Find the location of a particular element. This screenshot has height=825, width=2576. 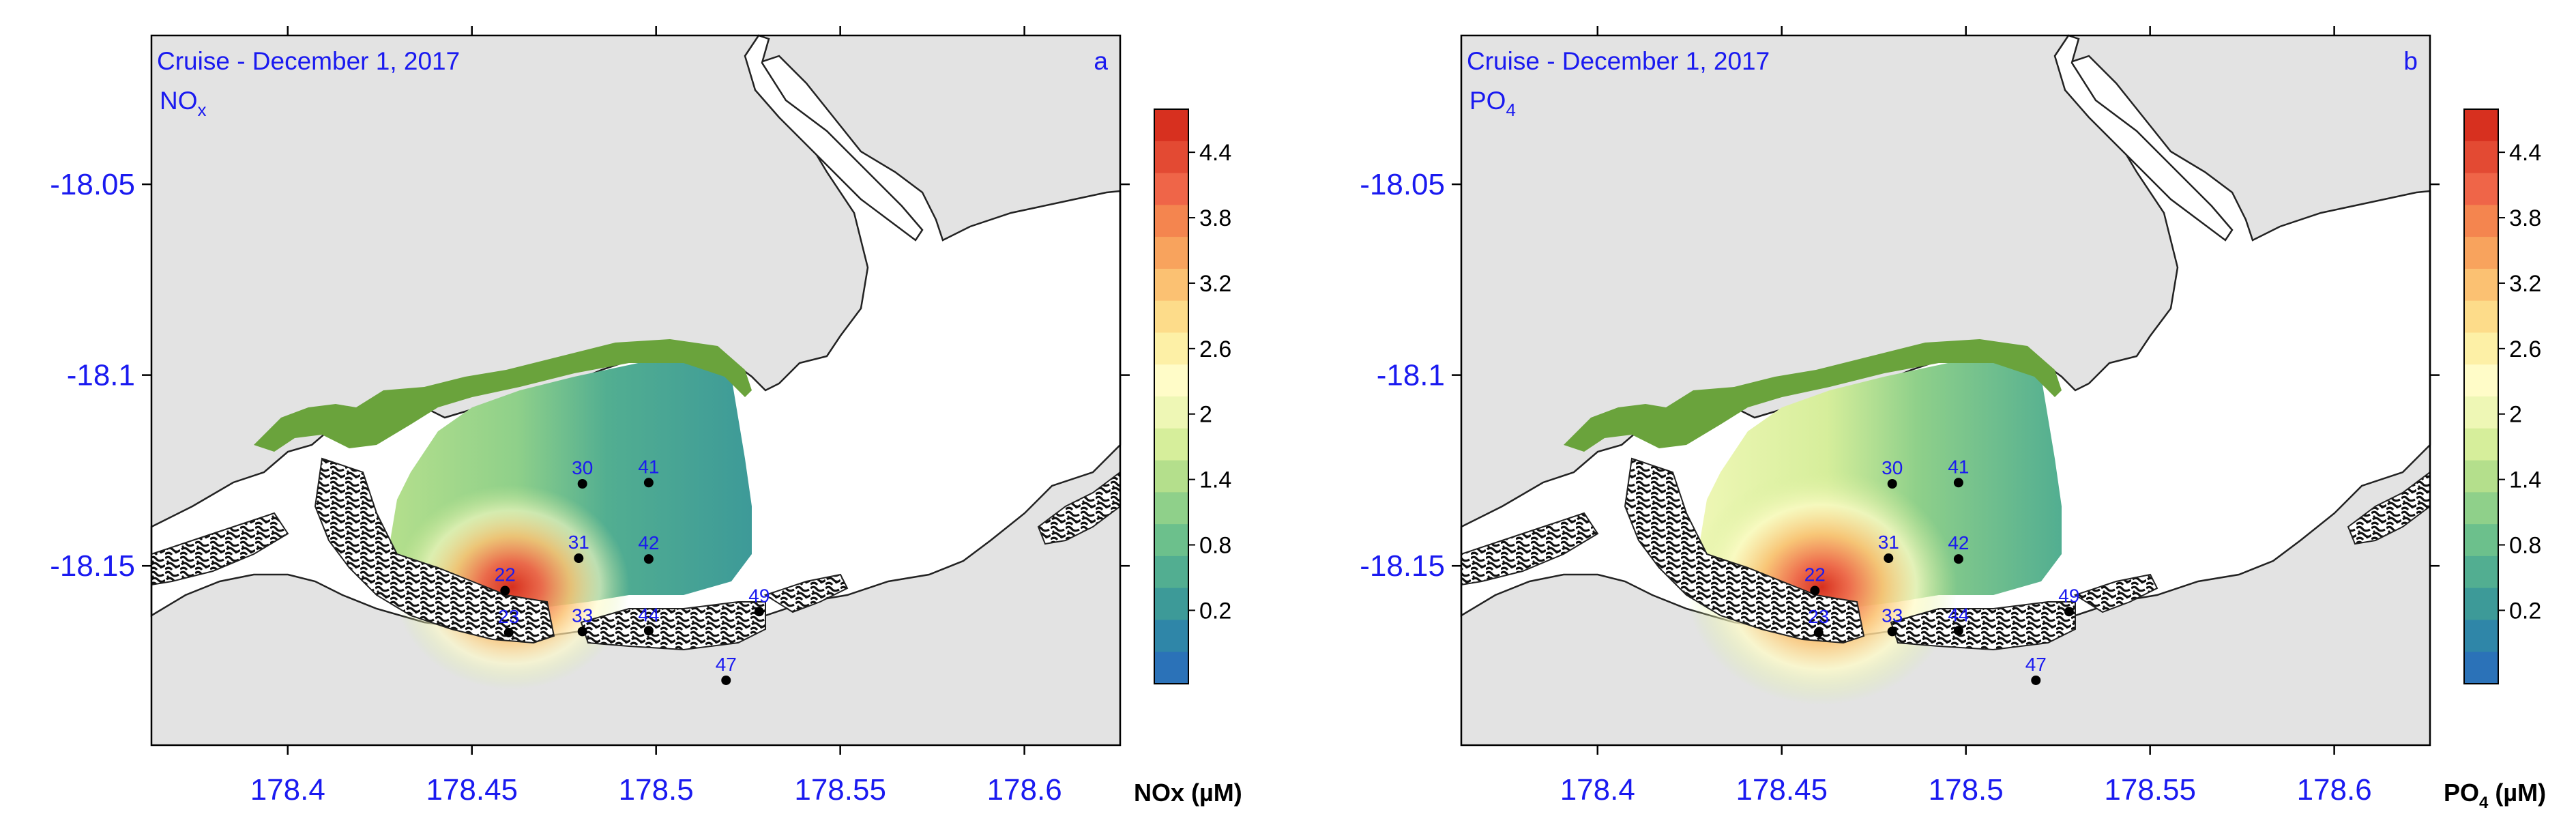

colorbar-unit-label: PO4 (µM) is located at coordinates (2495, 795).